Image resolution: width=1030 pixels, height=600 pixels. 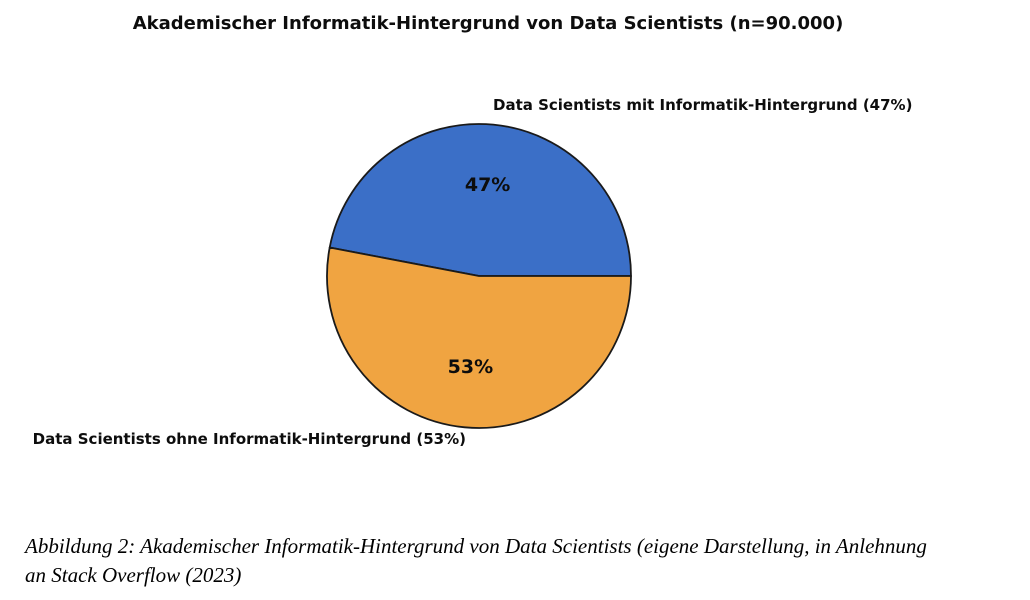 I want to click on pie-pct-label-0: 47%, so click(x=487, y=185).